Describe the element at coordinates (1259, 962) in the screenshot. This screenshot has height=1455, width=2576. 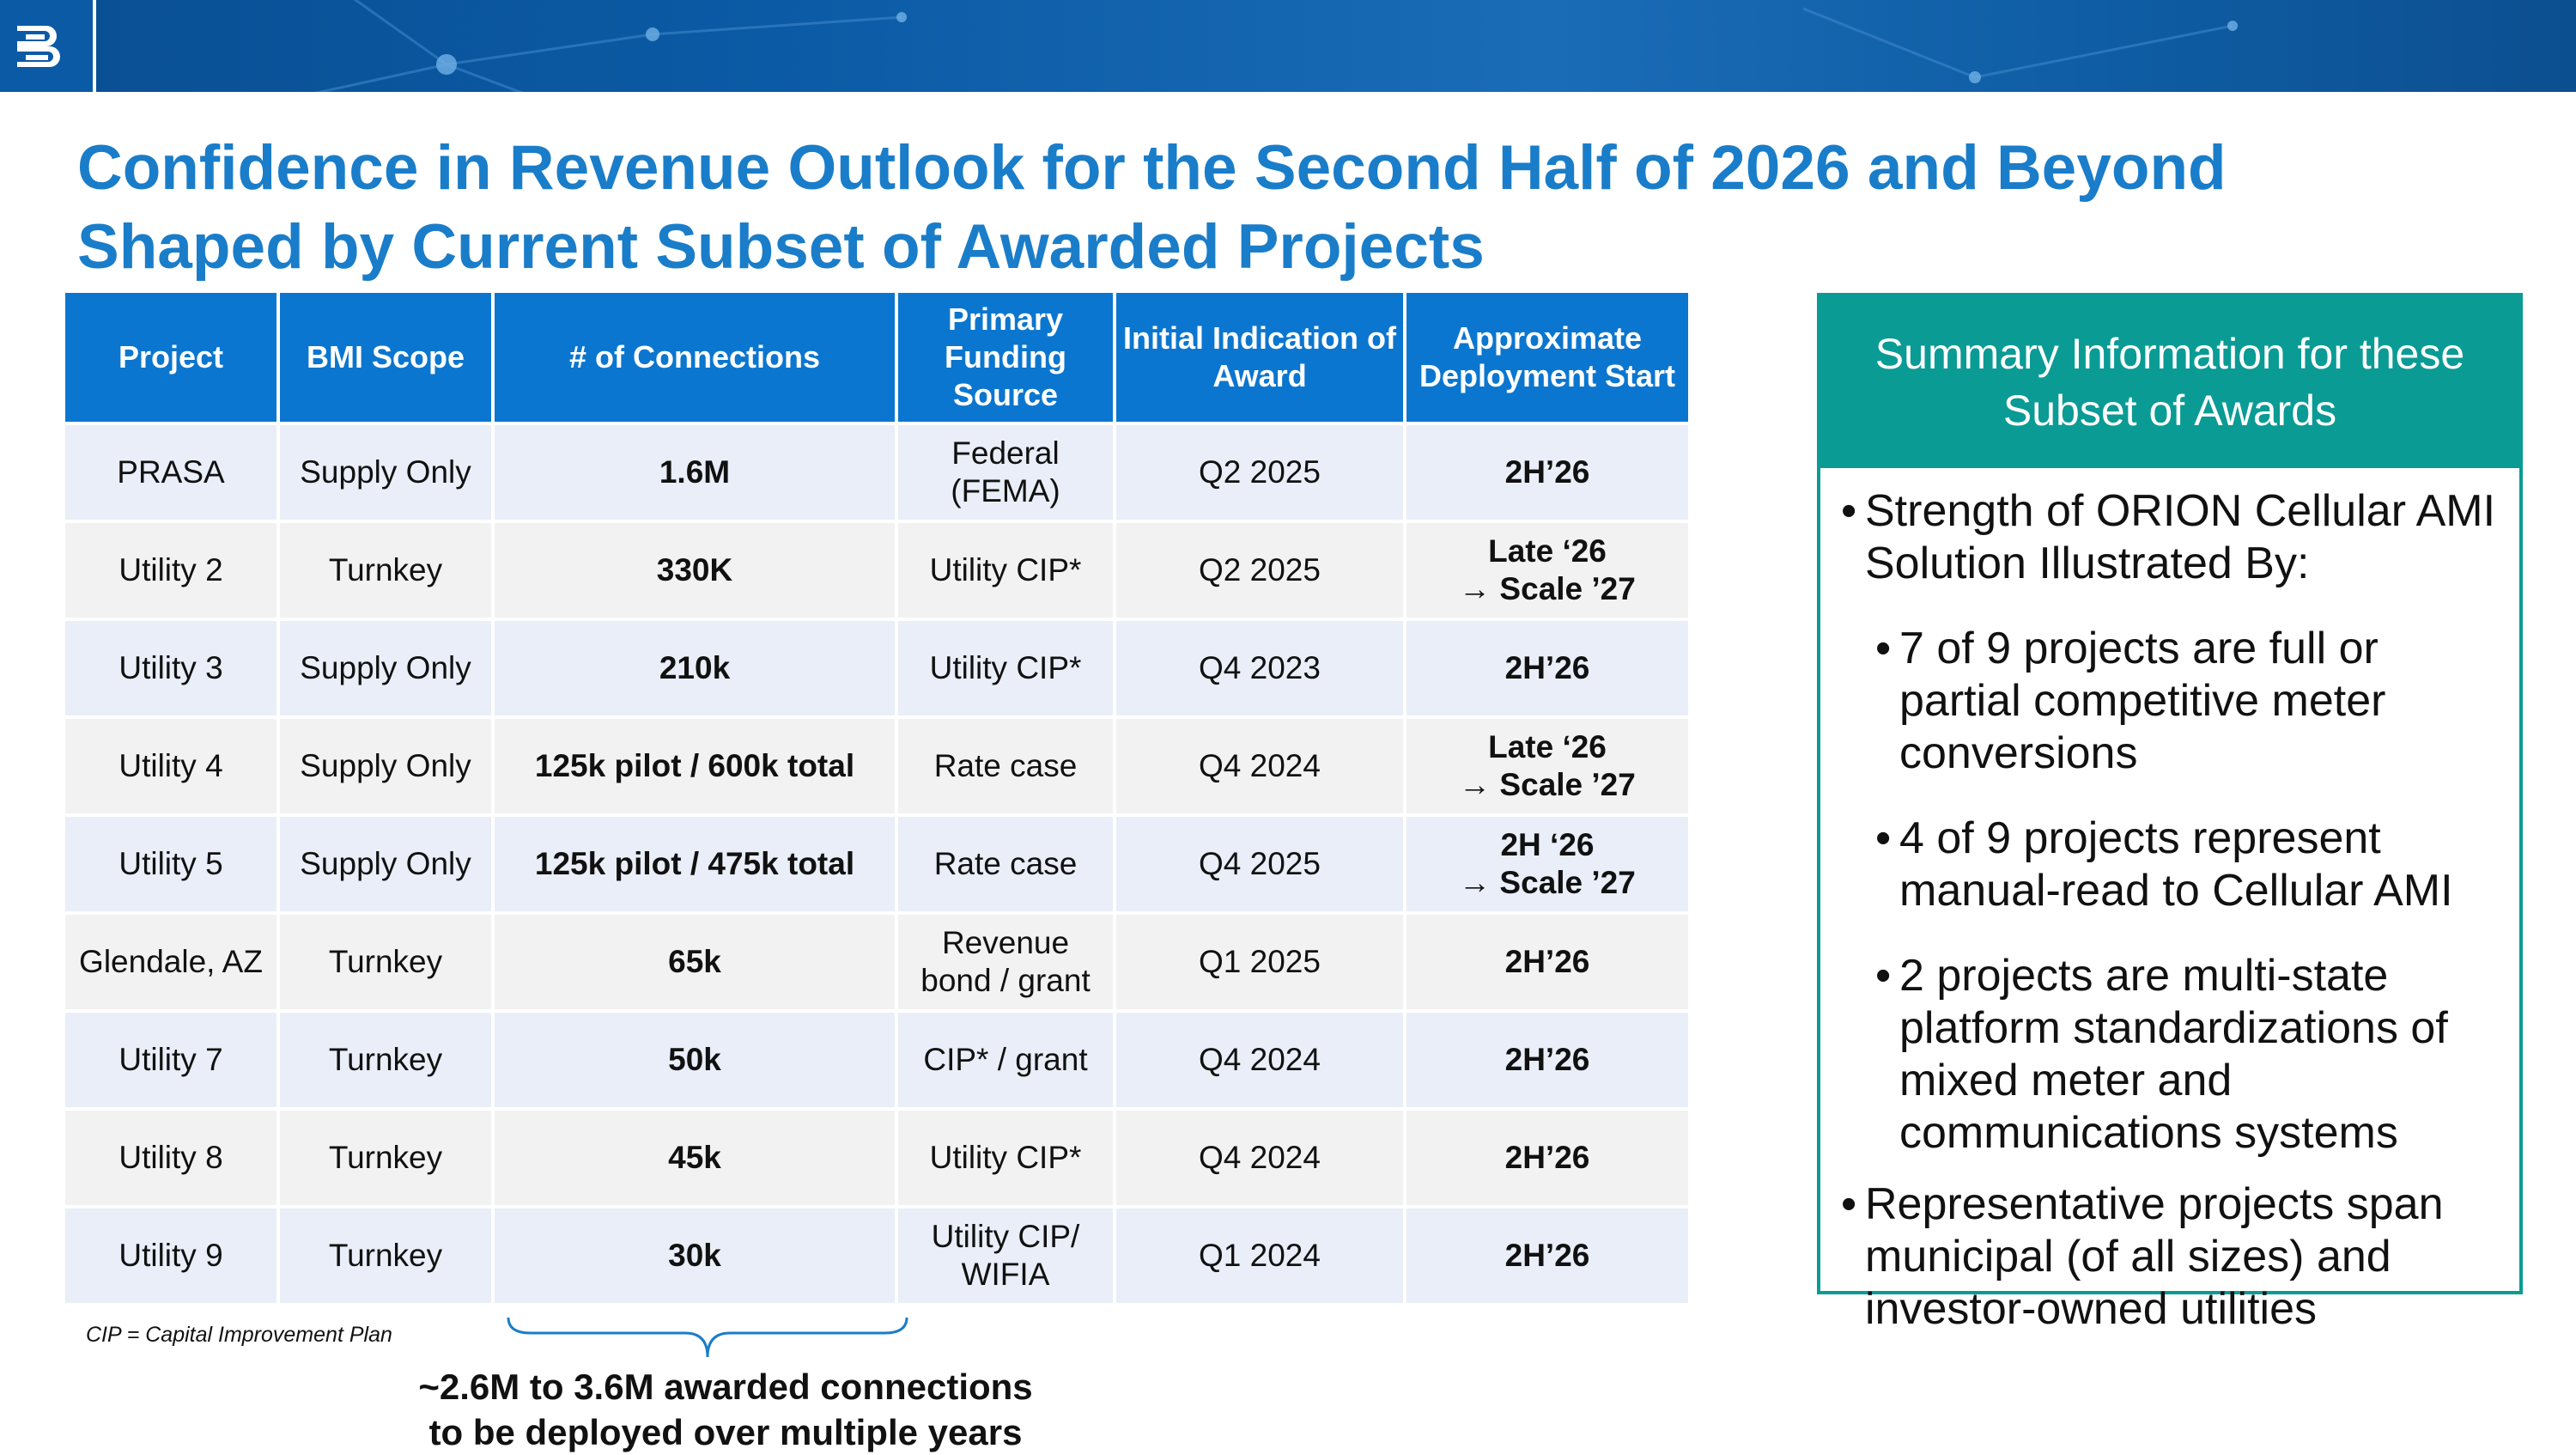
I see `cell-award: Q1 2025` at that location.